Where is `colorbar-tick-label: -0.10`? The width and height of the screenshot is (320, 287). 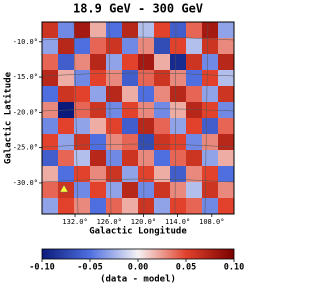 colorbar-tick-label: -0.10 is located at coordinates (42, 268).